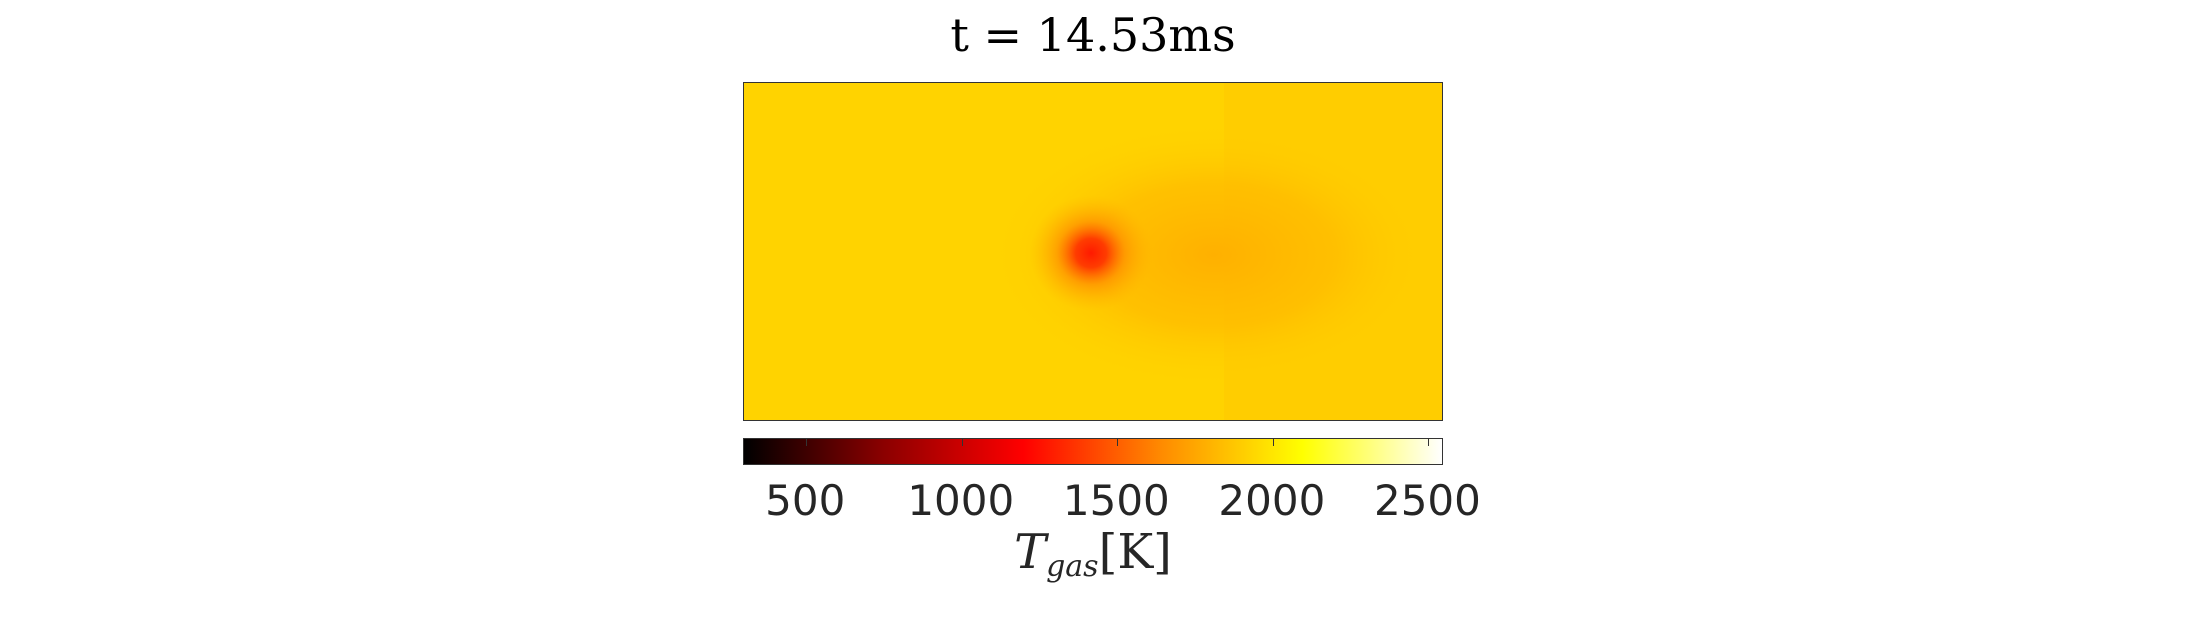 The image size is (2187, 625). Describe the element at coordinates (1093, 35) in the screenshot. I see `chart-title: t = 14.53ms` at that location.